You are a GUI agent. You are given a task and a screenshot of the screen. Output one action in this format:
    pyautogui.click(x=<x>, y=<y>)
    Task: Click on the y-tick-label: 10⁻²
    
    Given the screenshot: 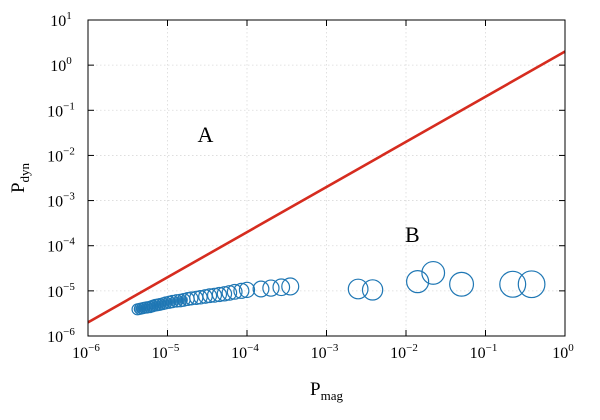 What is the action you would take?
    pyautogui.click(x=61, y=155)
    